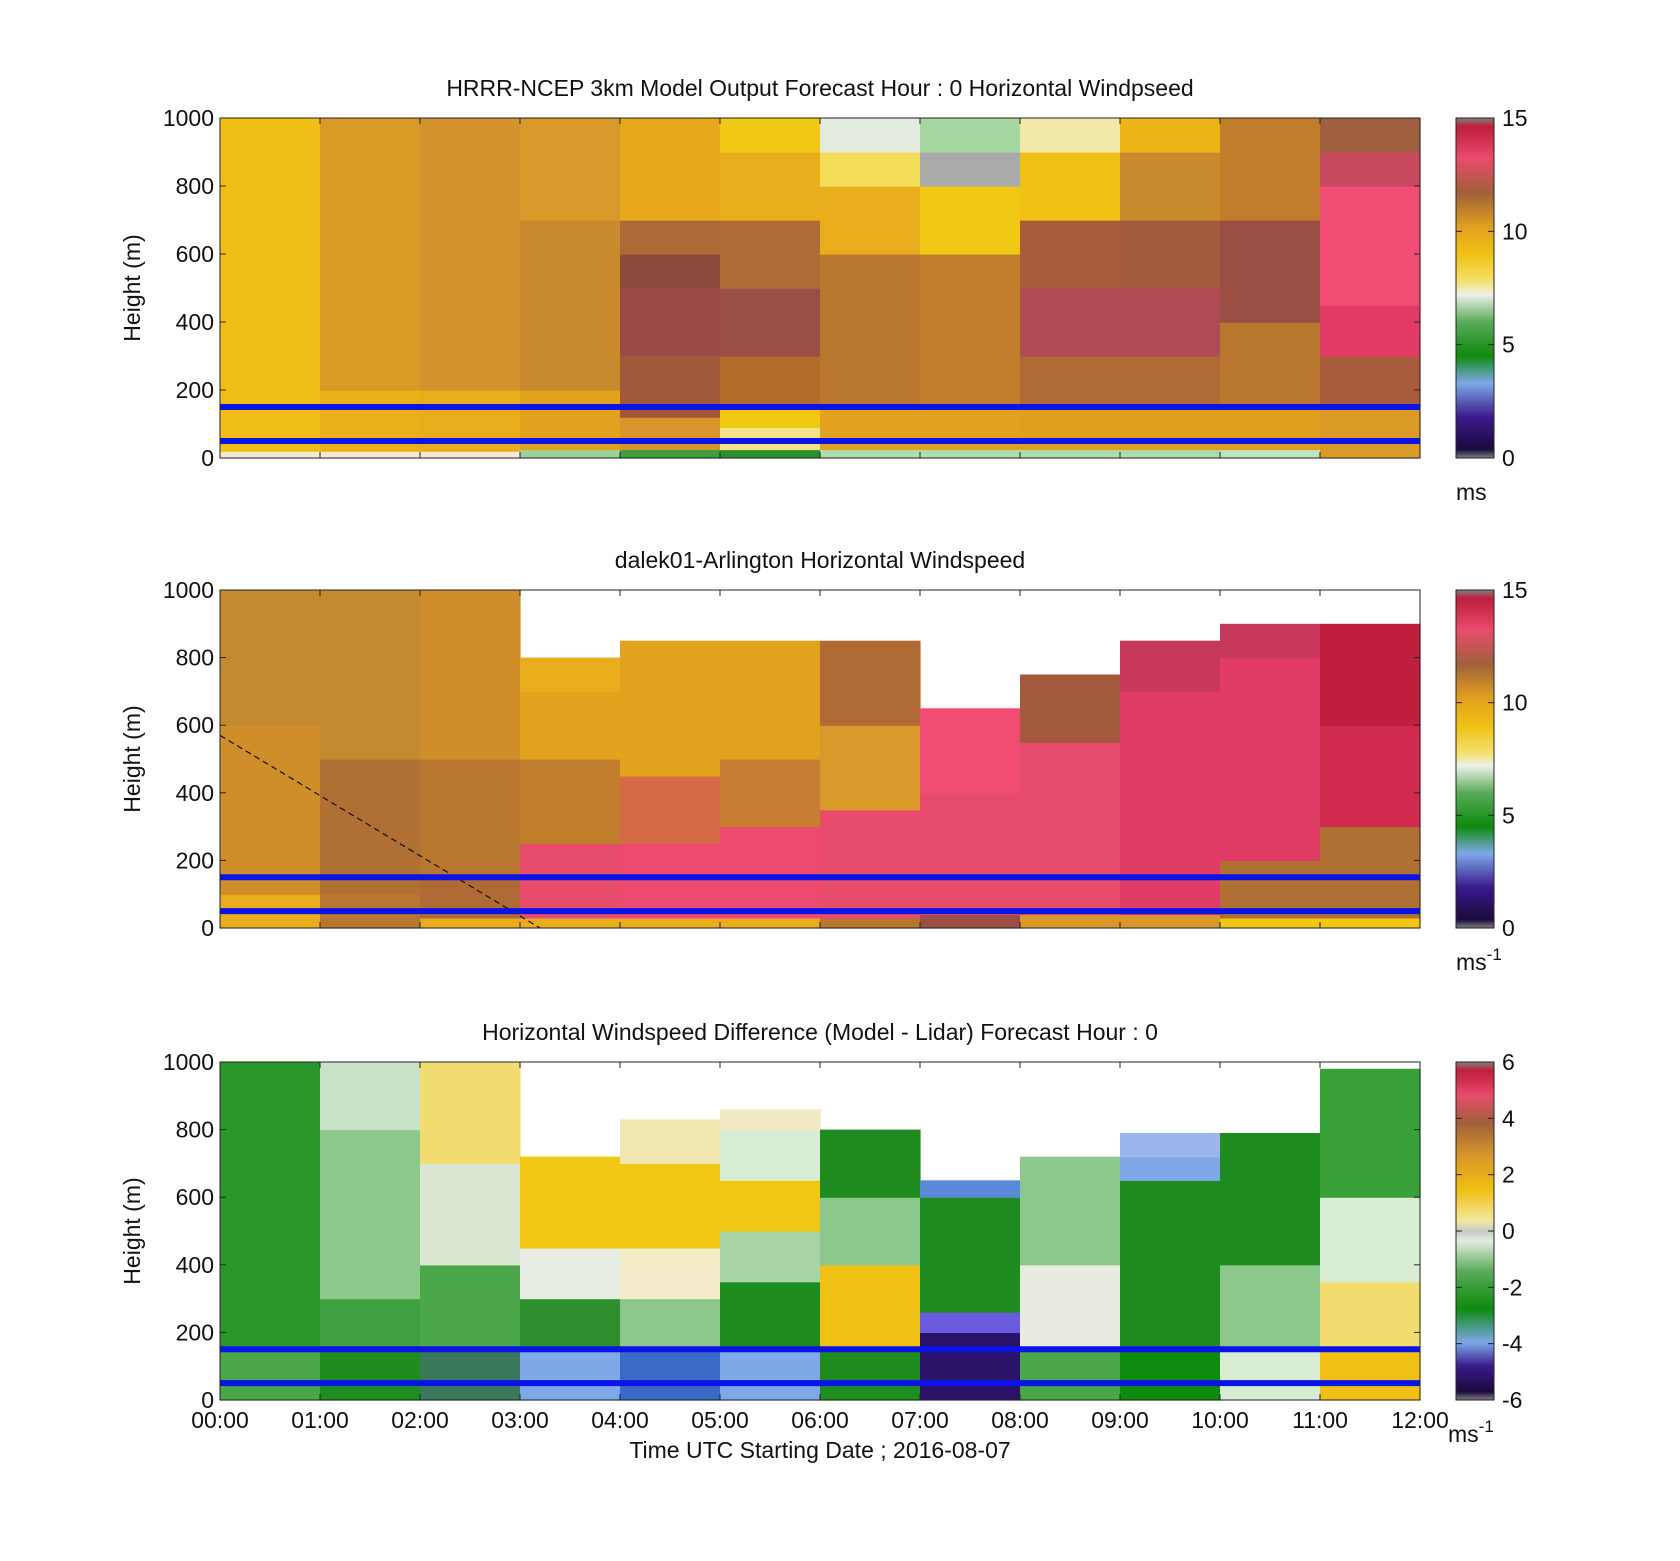 Image resolution: width=1680 pixels, height=1561 pixels. Describe the element at coordinates (1515, 231) in the screenshot. I see `colorbar-tick-label: 10` at that location.